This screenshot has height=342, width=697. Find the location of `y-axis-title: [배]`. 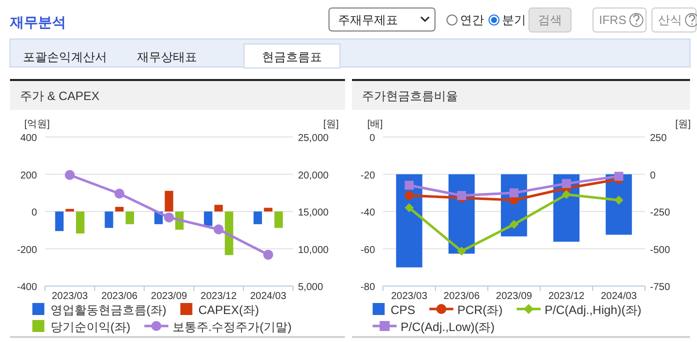

y-axis-title: [배] is located at coordinates (375, 124).